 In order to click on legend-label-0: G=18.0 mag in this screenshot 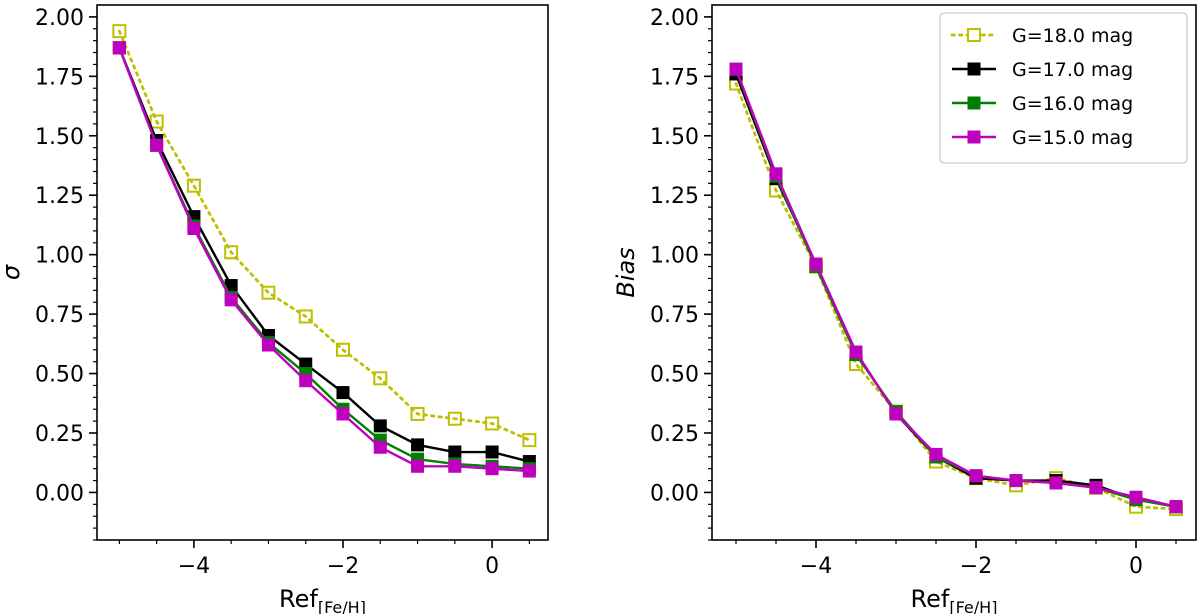, I will do `click(1072, 36)`.